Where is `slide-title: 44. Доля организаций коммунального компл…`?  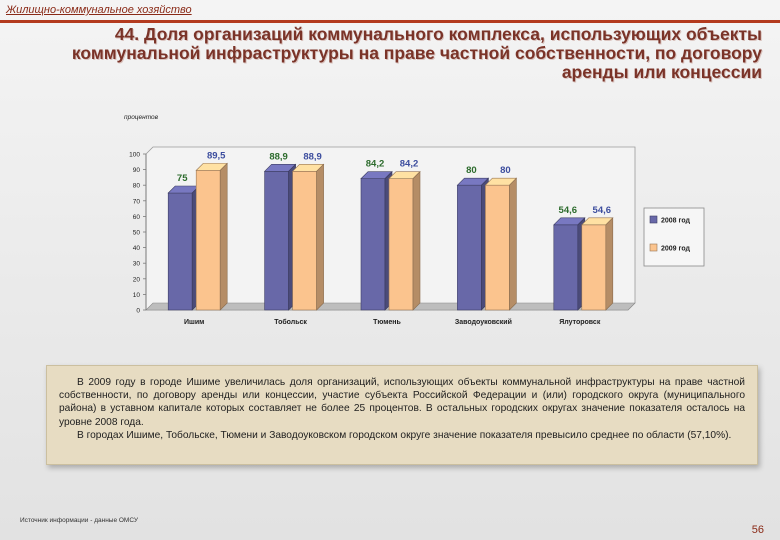 slide-title: 44. Доля организаций коммунального компл… is located at coordinates (416, 53).